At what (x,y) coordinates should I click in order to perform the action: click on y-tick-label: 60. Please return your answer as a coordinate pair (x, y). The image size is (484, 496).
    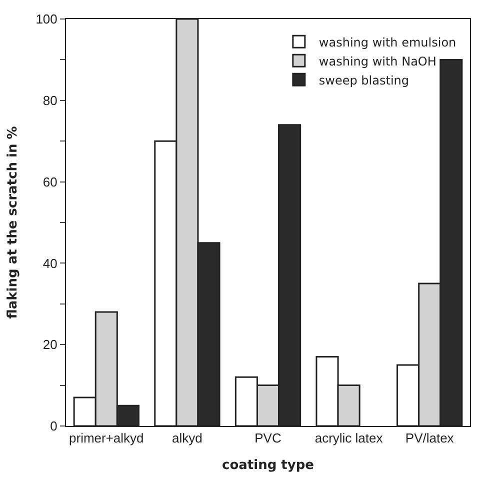
    Looking at the image, I should click on (50, 182).